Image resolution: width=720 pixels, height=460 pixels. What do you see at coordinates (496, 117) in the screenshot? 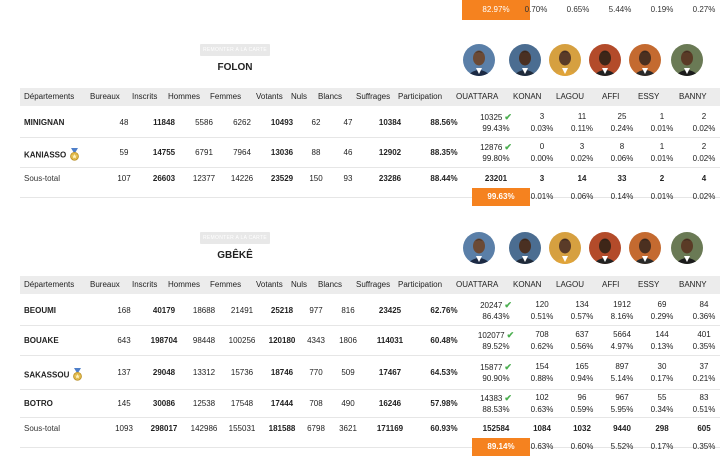
I see `candidate-votes: 10325 ✔` at bounding box center [496, 117].